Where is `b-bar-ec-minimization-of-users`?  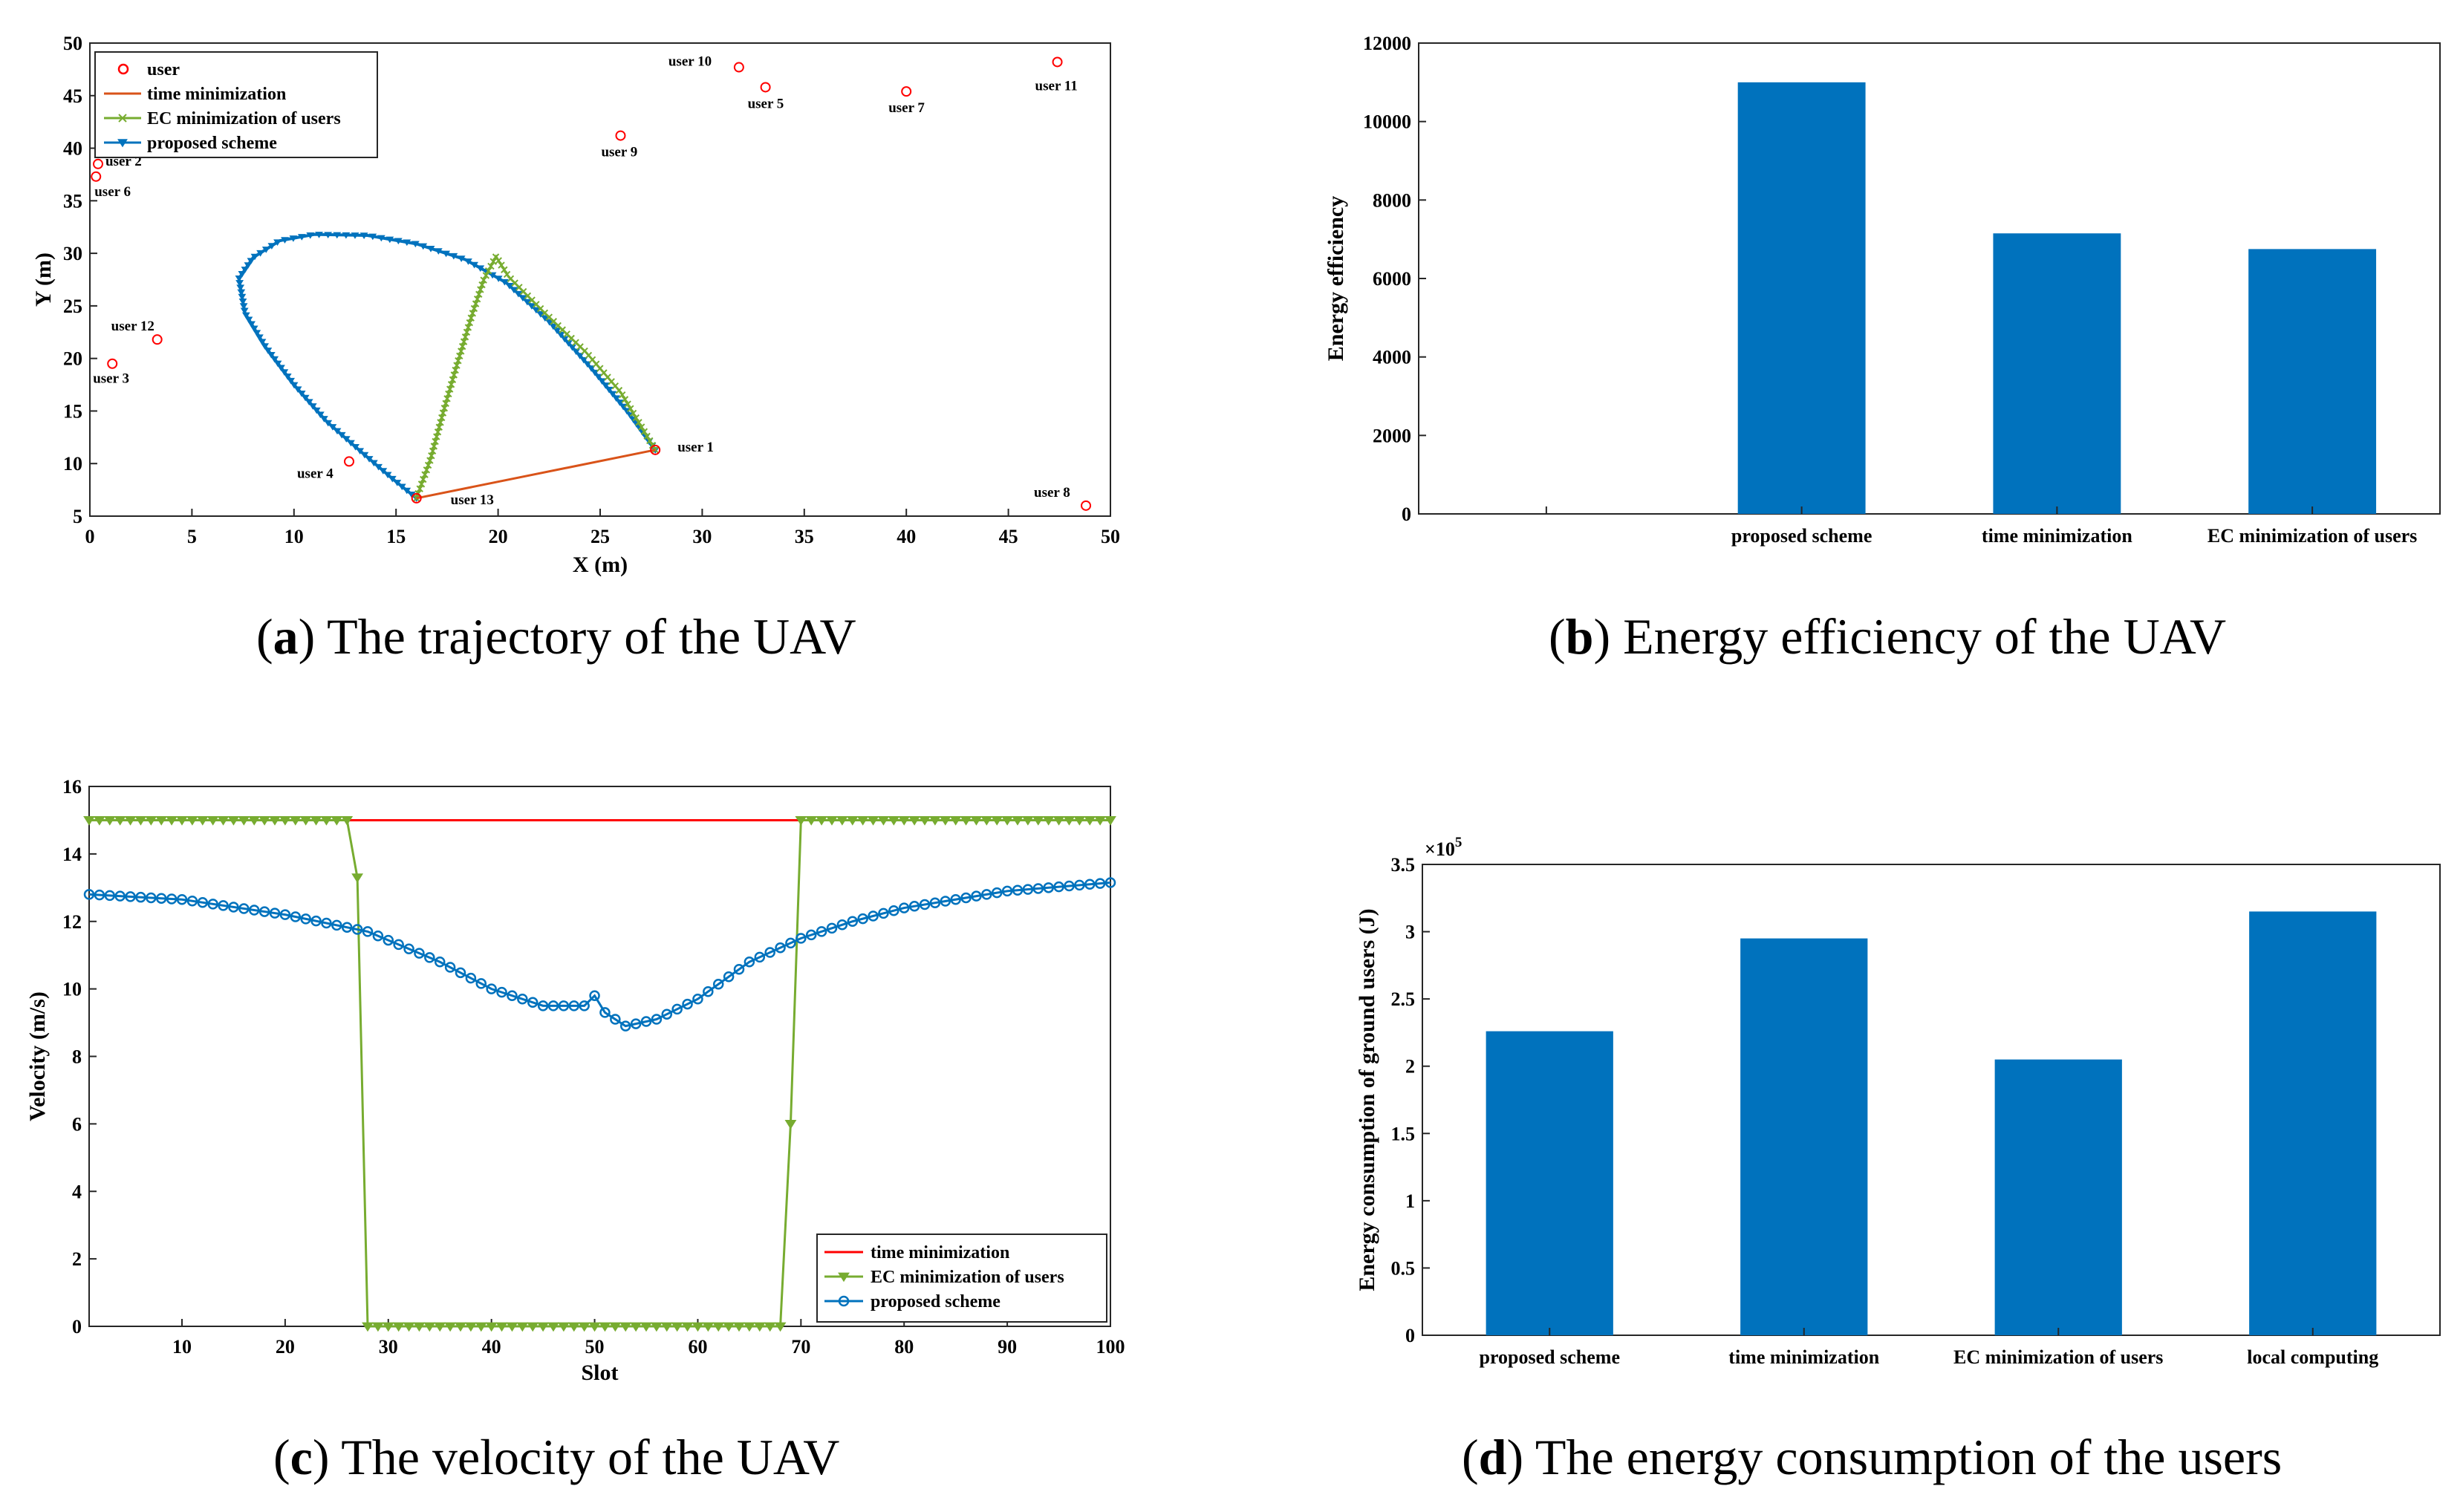 b-bar-ec-minimization-of-users is located at coordinates (2312, 381).